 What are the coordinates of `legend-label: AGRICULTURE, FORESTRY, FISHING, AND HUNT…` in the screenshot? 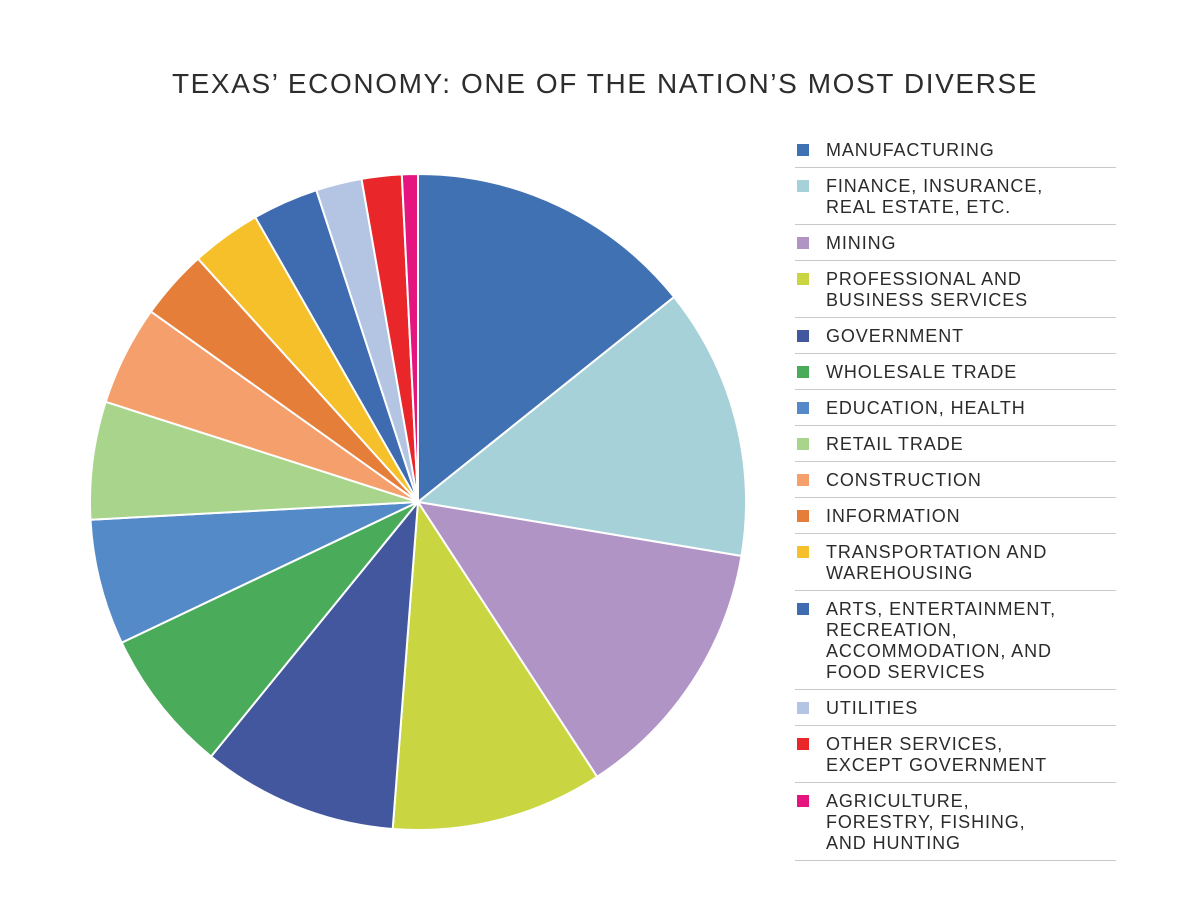 It's located at (926, 822).